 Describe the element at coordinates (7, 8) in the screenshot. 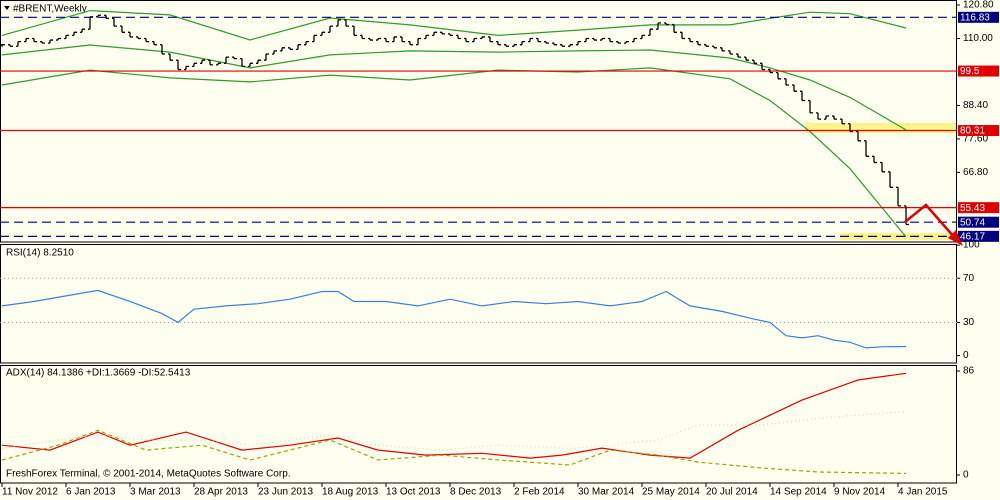

I see `menu-icon` at that location.